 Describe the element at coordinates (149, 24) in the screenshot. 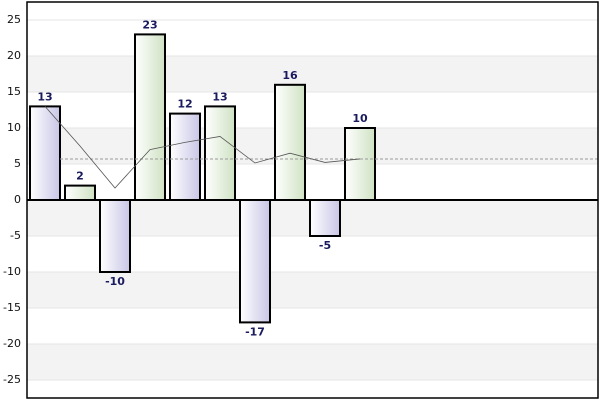

I see `value-label: 23` at that location.